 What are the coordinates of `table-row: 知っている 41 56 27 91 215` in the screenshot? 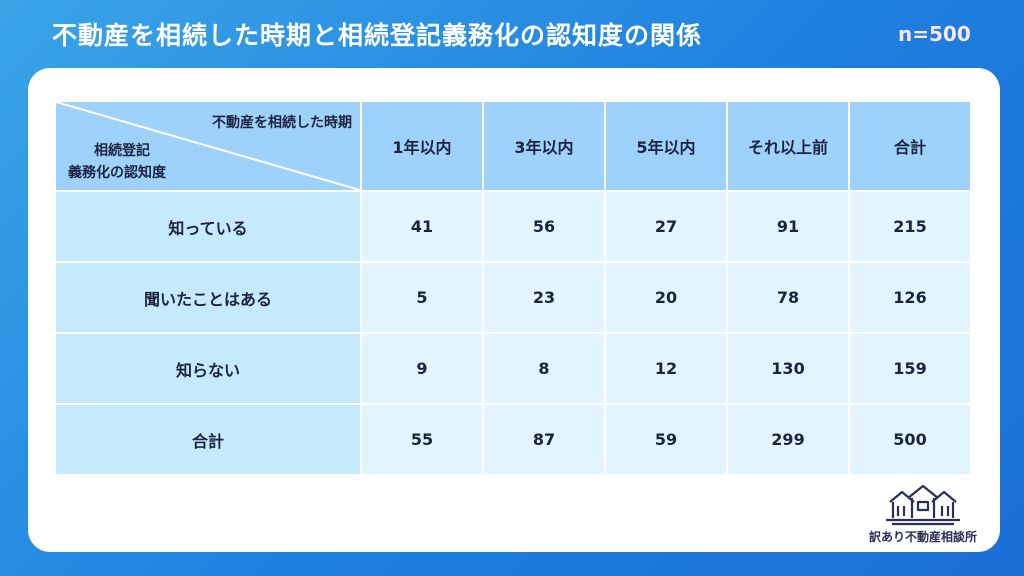 It's located at (513, 226).